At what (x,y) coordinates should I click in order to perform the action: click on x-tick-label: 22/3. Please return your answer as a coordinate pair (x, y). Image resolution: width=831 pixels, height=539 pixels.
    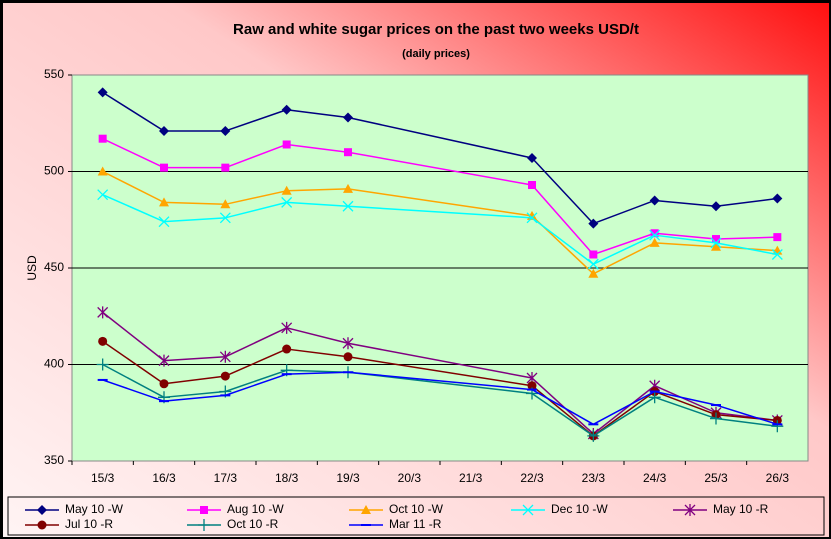
    Looking at the image, I should click on (532, 478).